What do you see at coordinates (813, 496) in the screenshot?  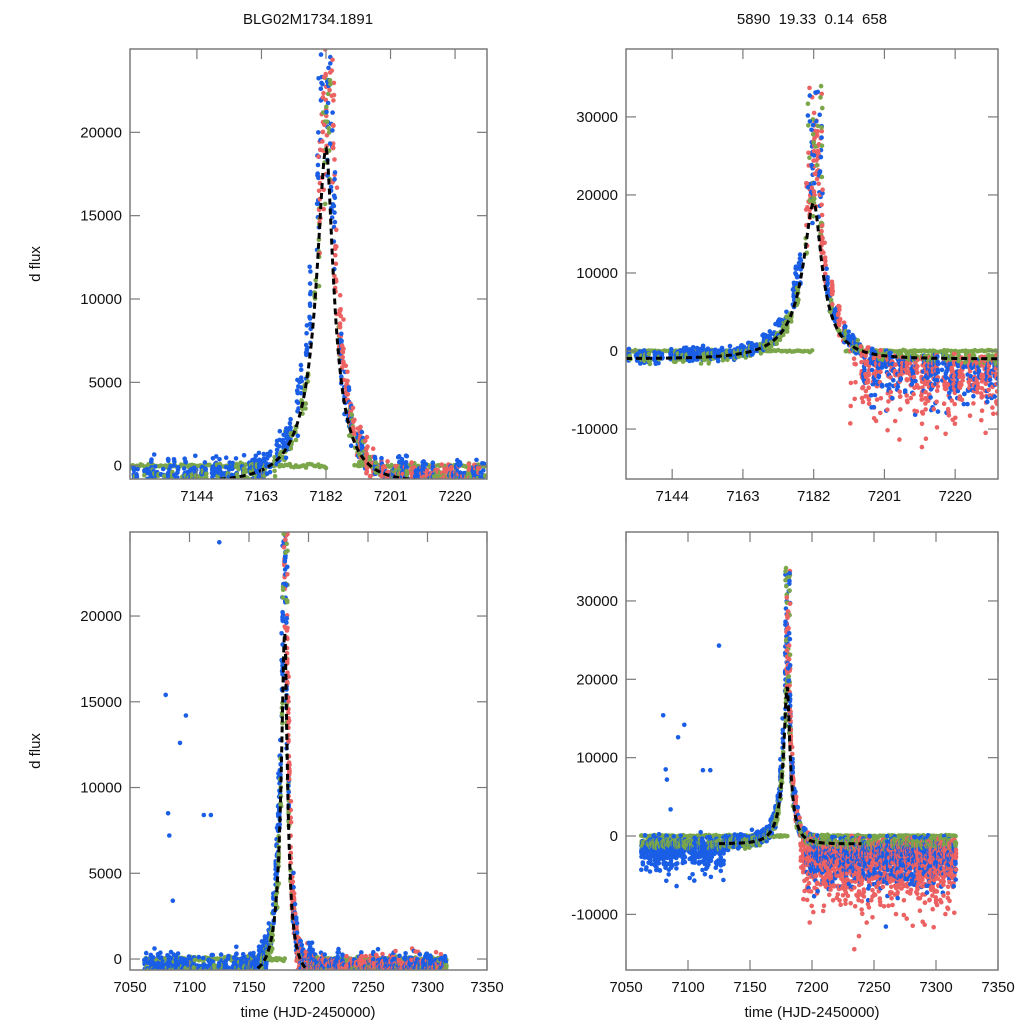 I see `x-tick-label: 7182` at bounding box center [813, 496].